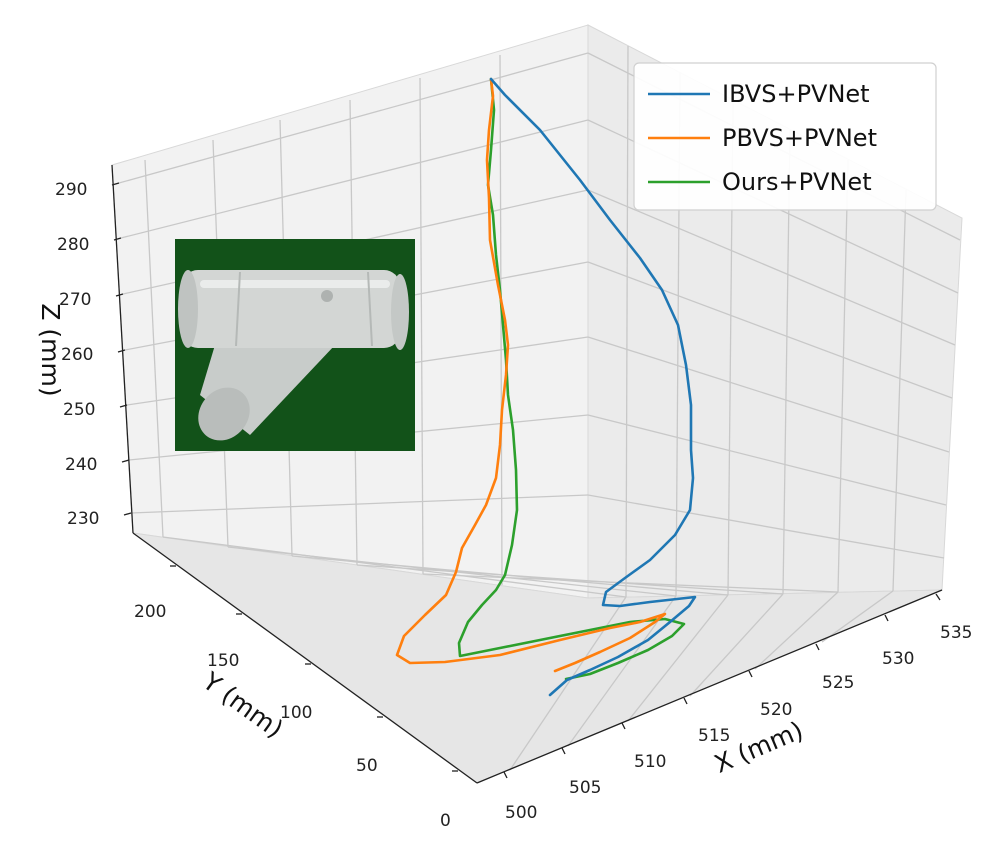 The image size is (996, 843). What do you see at coordinates (50, 349) in the screenshot?
I see `z-axis-label: Z (mm)` at bounding box center [50, 349].